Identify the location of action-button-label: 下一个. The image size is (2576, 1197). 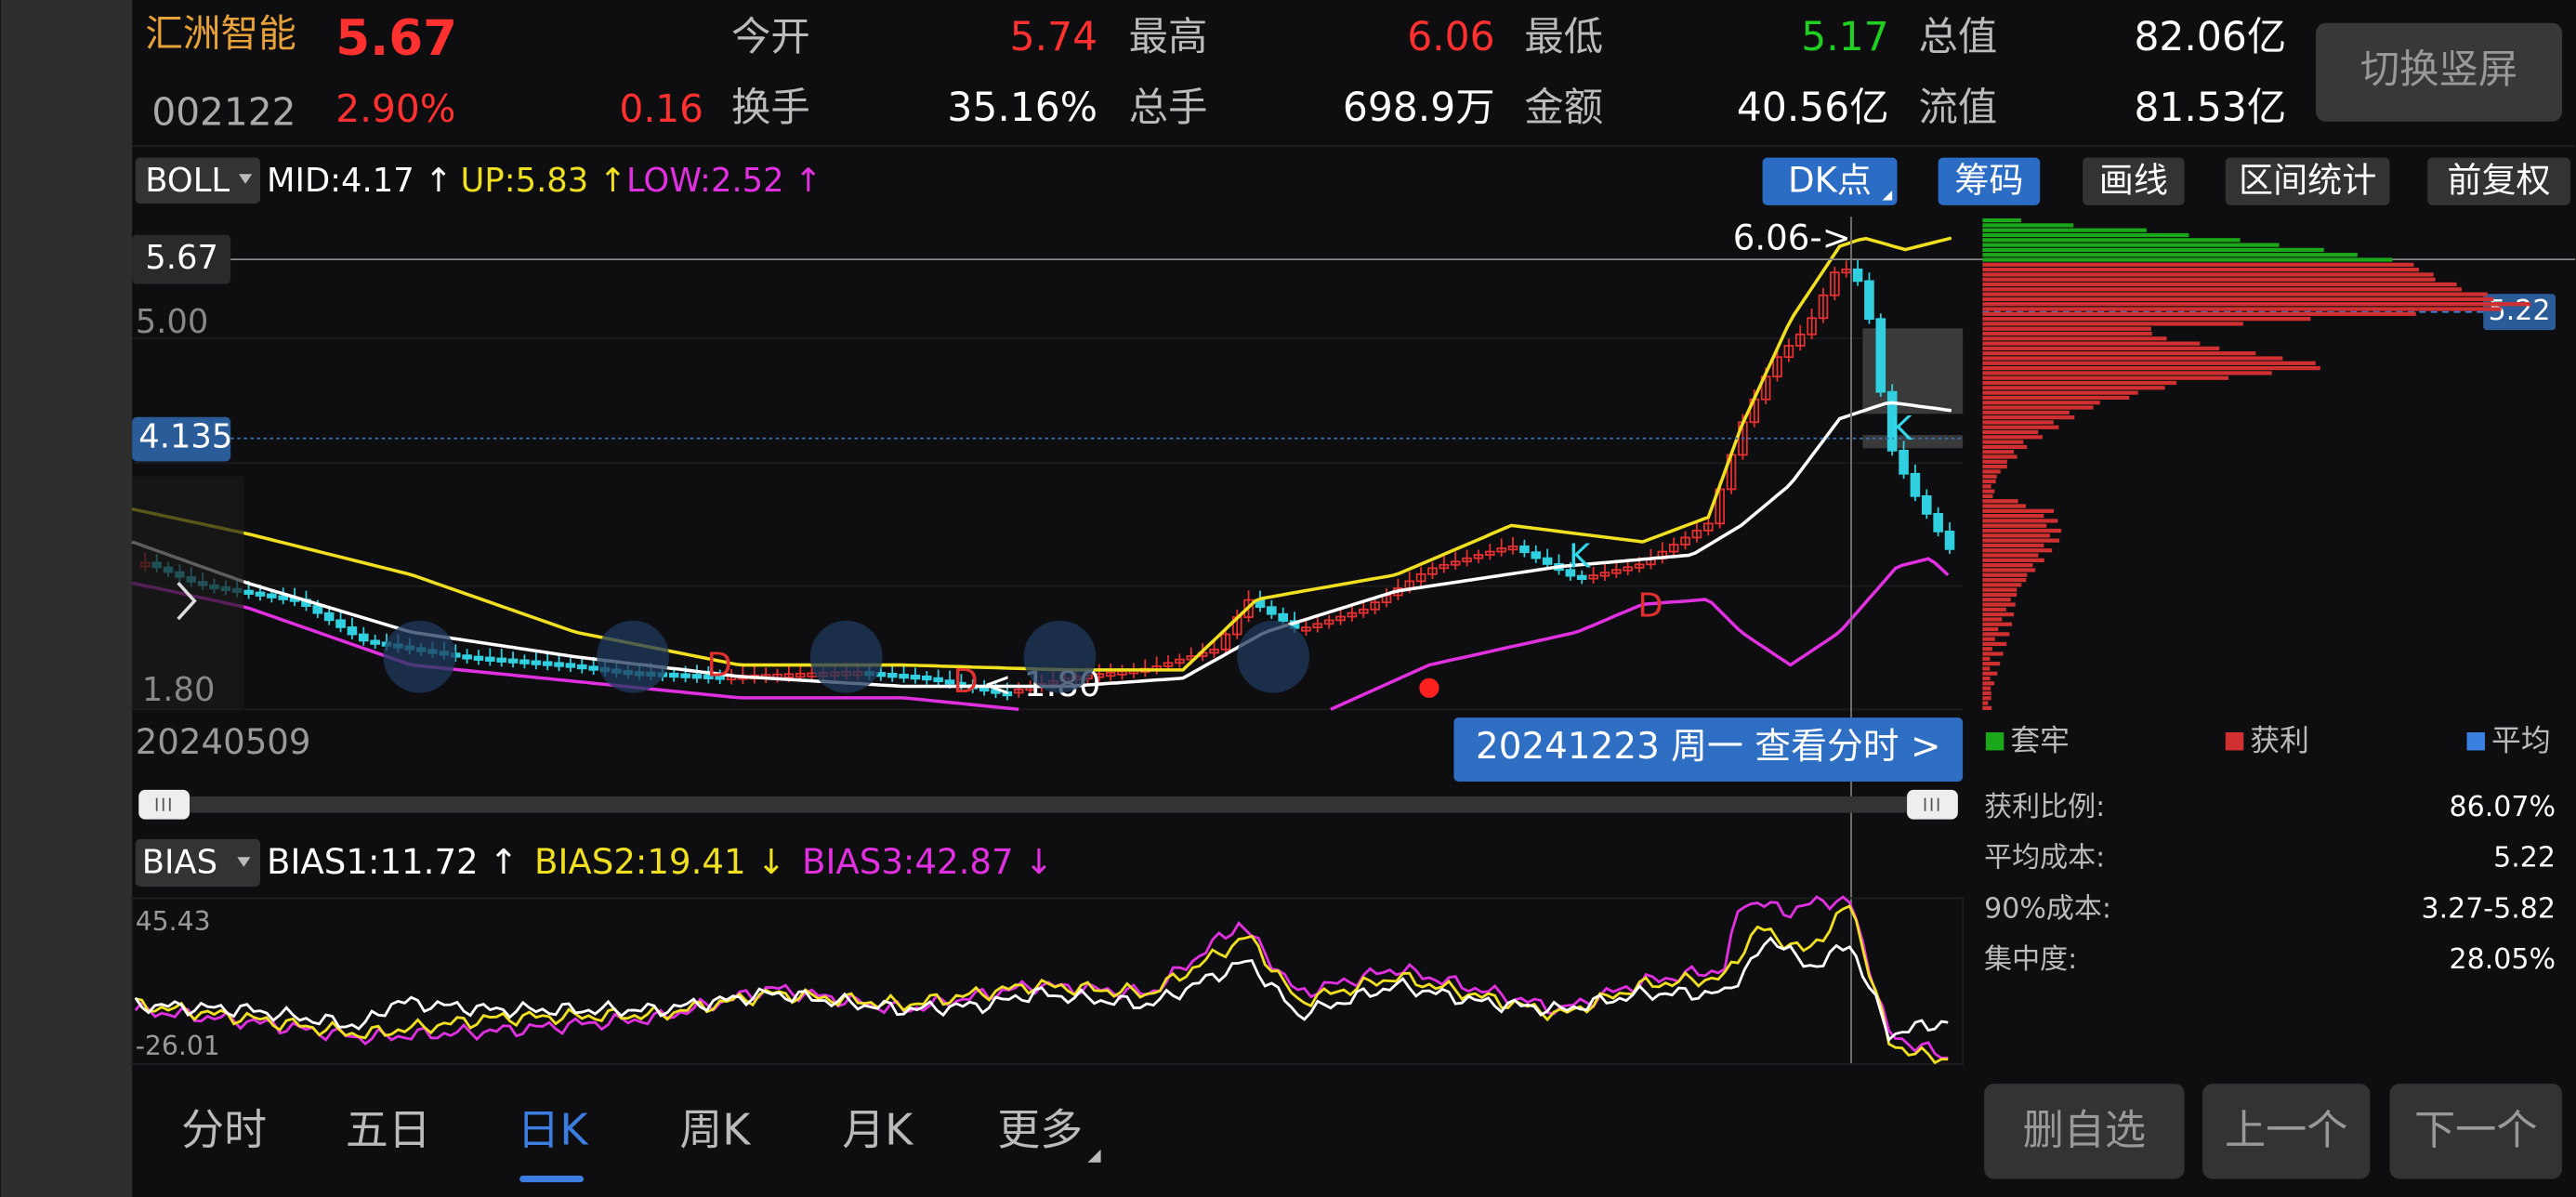
(2475, 1130).